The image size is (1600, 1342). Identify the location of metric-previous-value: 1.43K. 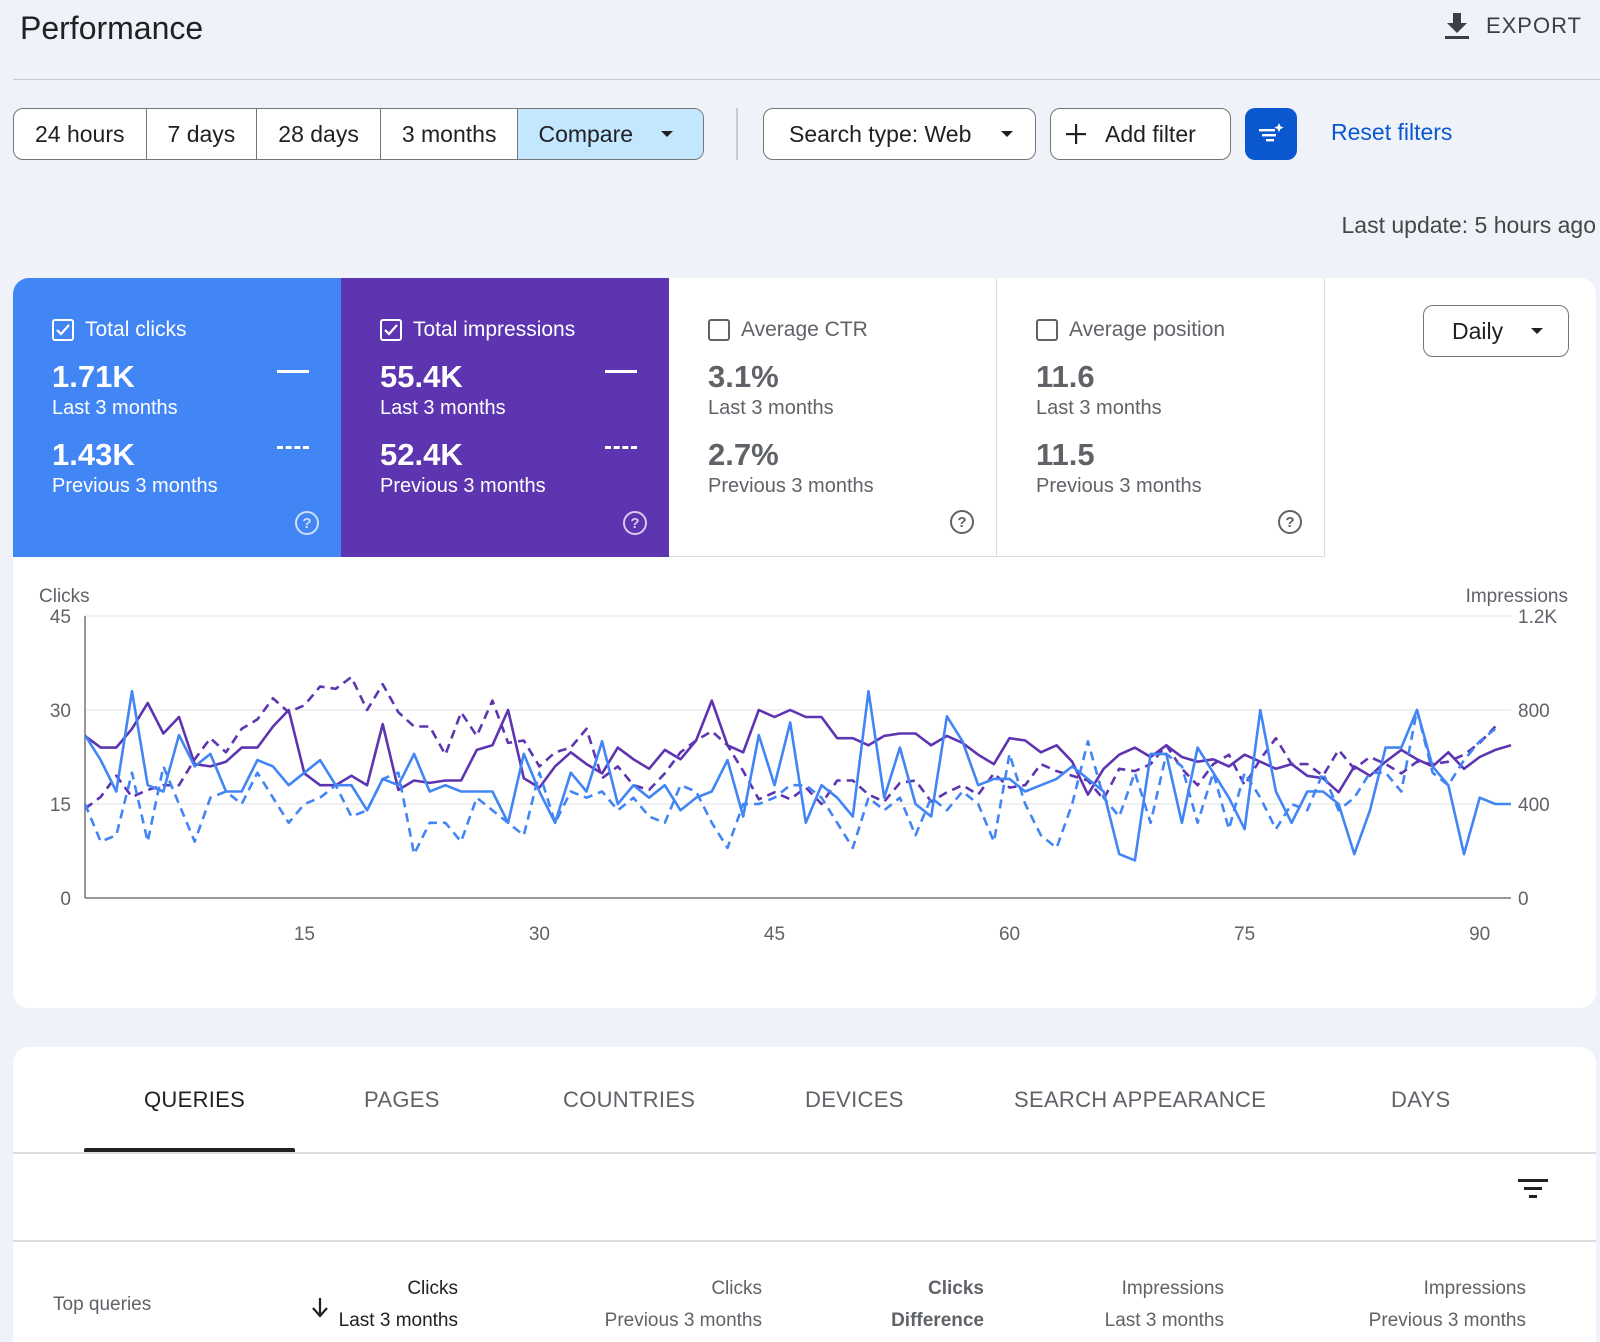
(93, 454).